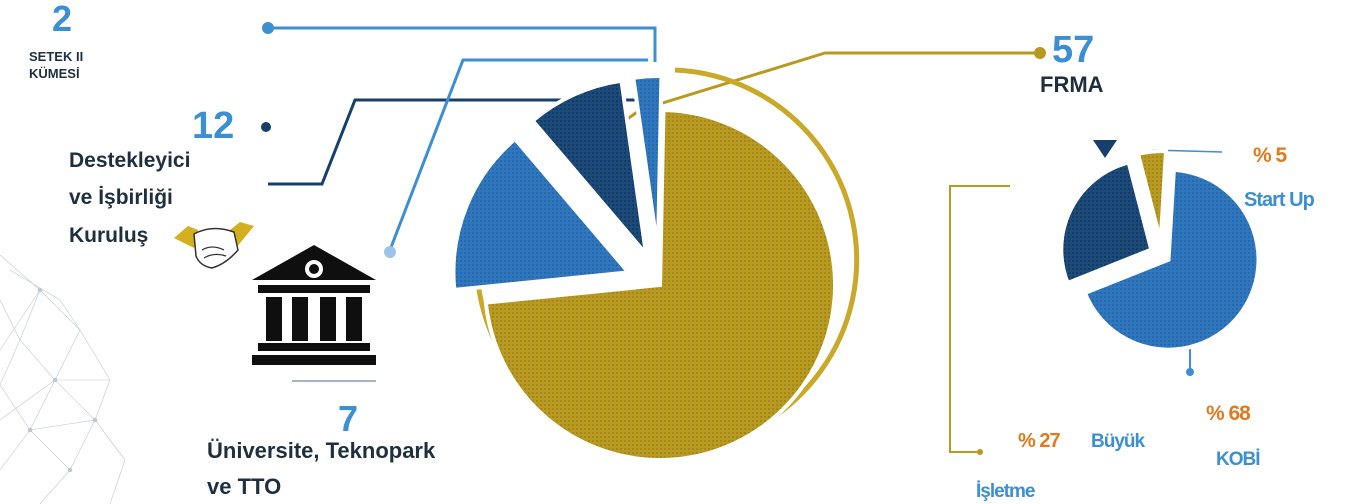 This screenshot has width=1355, height=504. I want to click on sub-pie, so click(1160, 250).